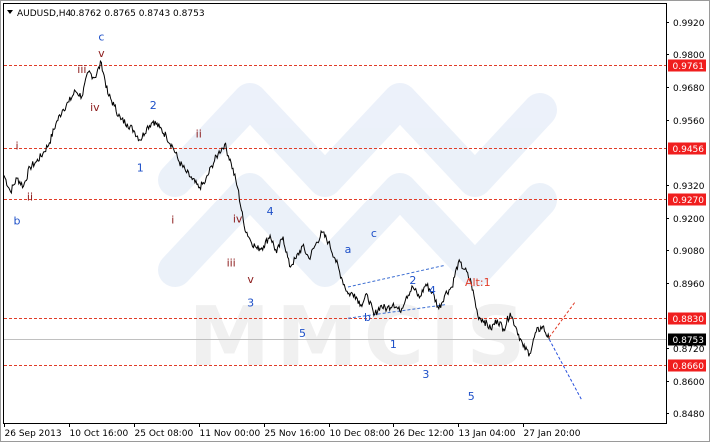 The height and width of the screenshot is (442, 710). What do you see at coordinates (689, 24) in the screenshot?
I see `y-tick-label: 0.9920` at bounding box center [689, 24].